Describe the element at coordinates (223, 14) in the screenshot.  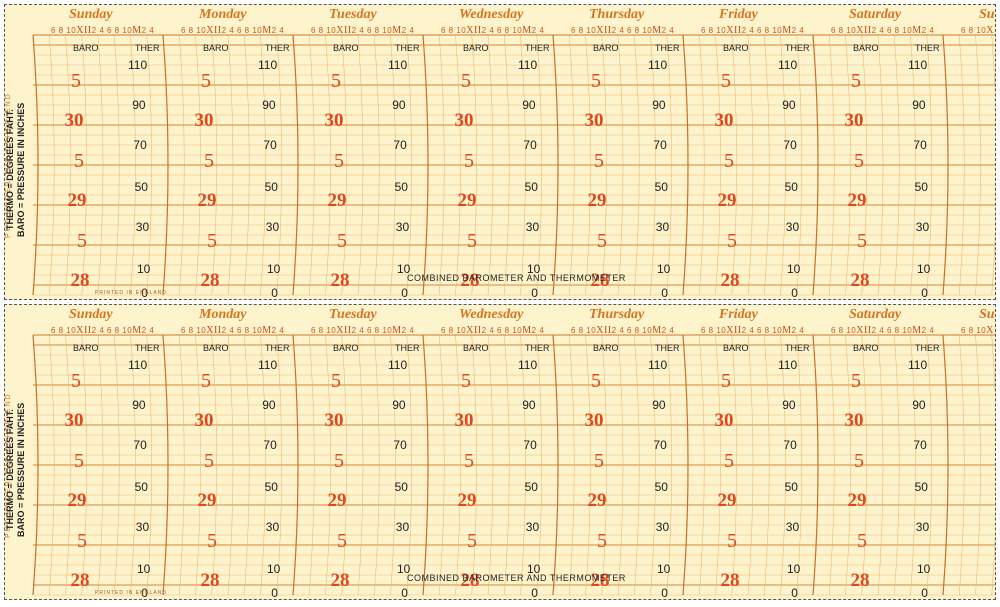
I see `day-label: Monday` at that location.